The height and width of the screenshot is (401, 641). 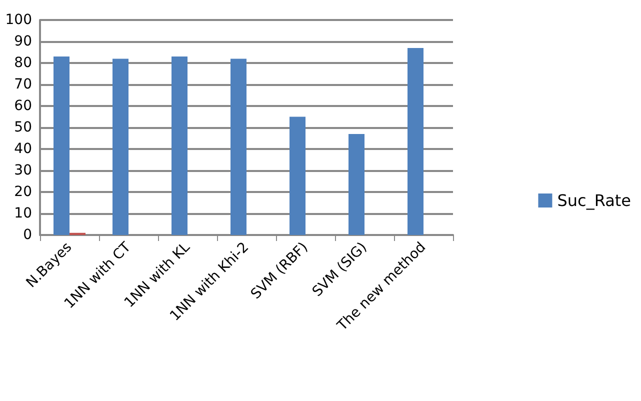 I want to click on y-tick-label: 50, so click(x=23, y=128).